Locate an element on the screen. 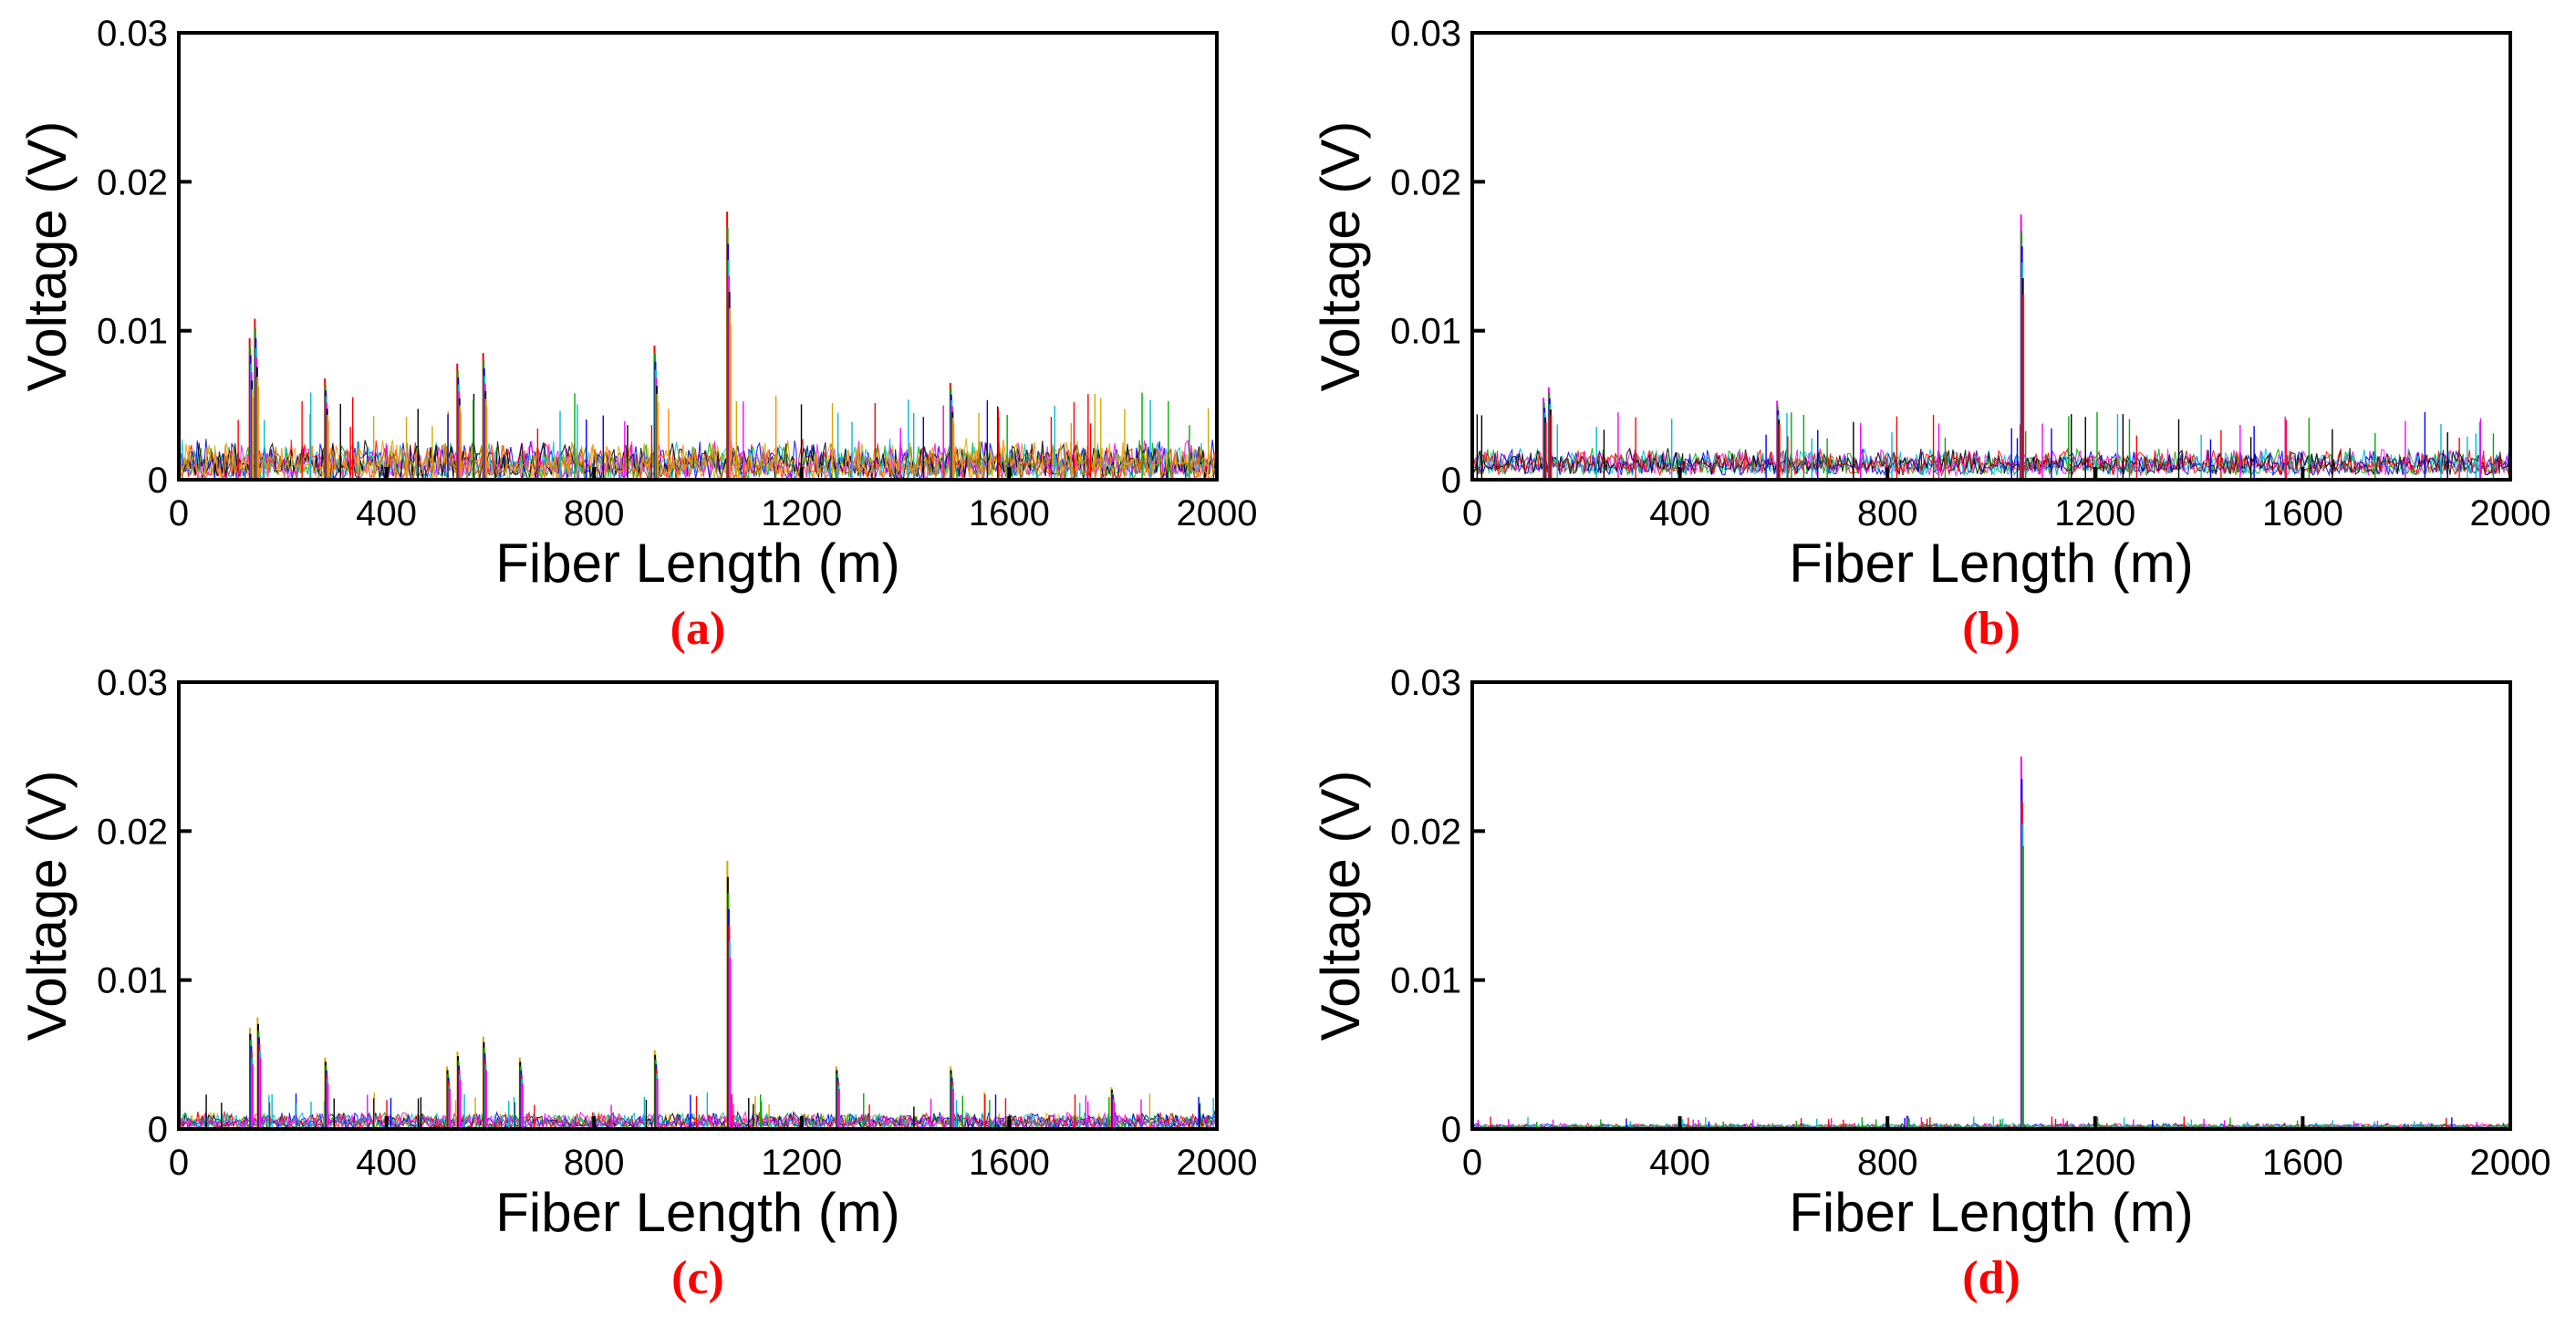 The height and width of the screenshot is (1326, 2576). panel-label: (a) is located at coordinates (698, 629).